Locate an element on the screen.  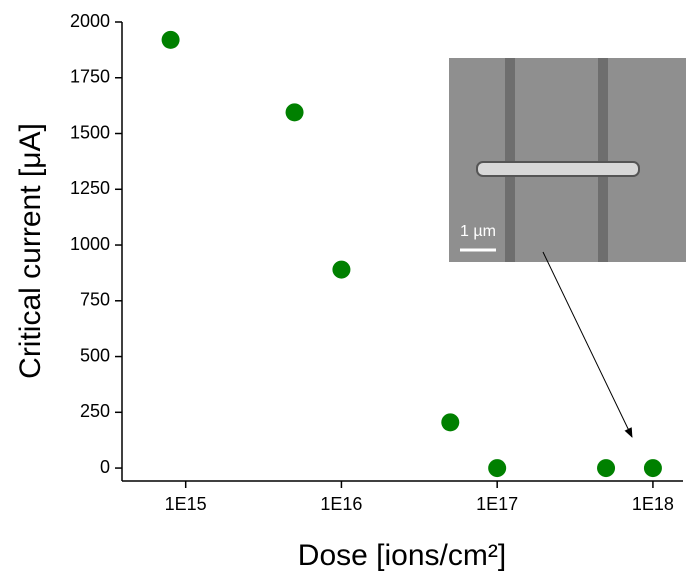
y-axis-title: Critical current [μA] is located at coordinates (30, 251).